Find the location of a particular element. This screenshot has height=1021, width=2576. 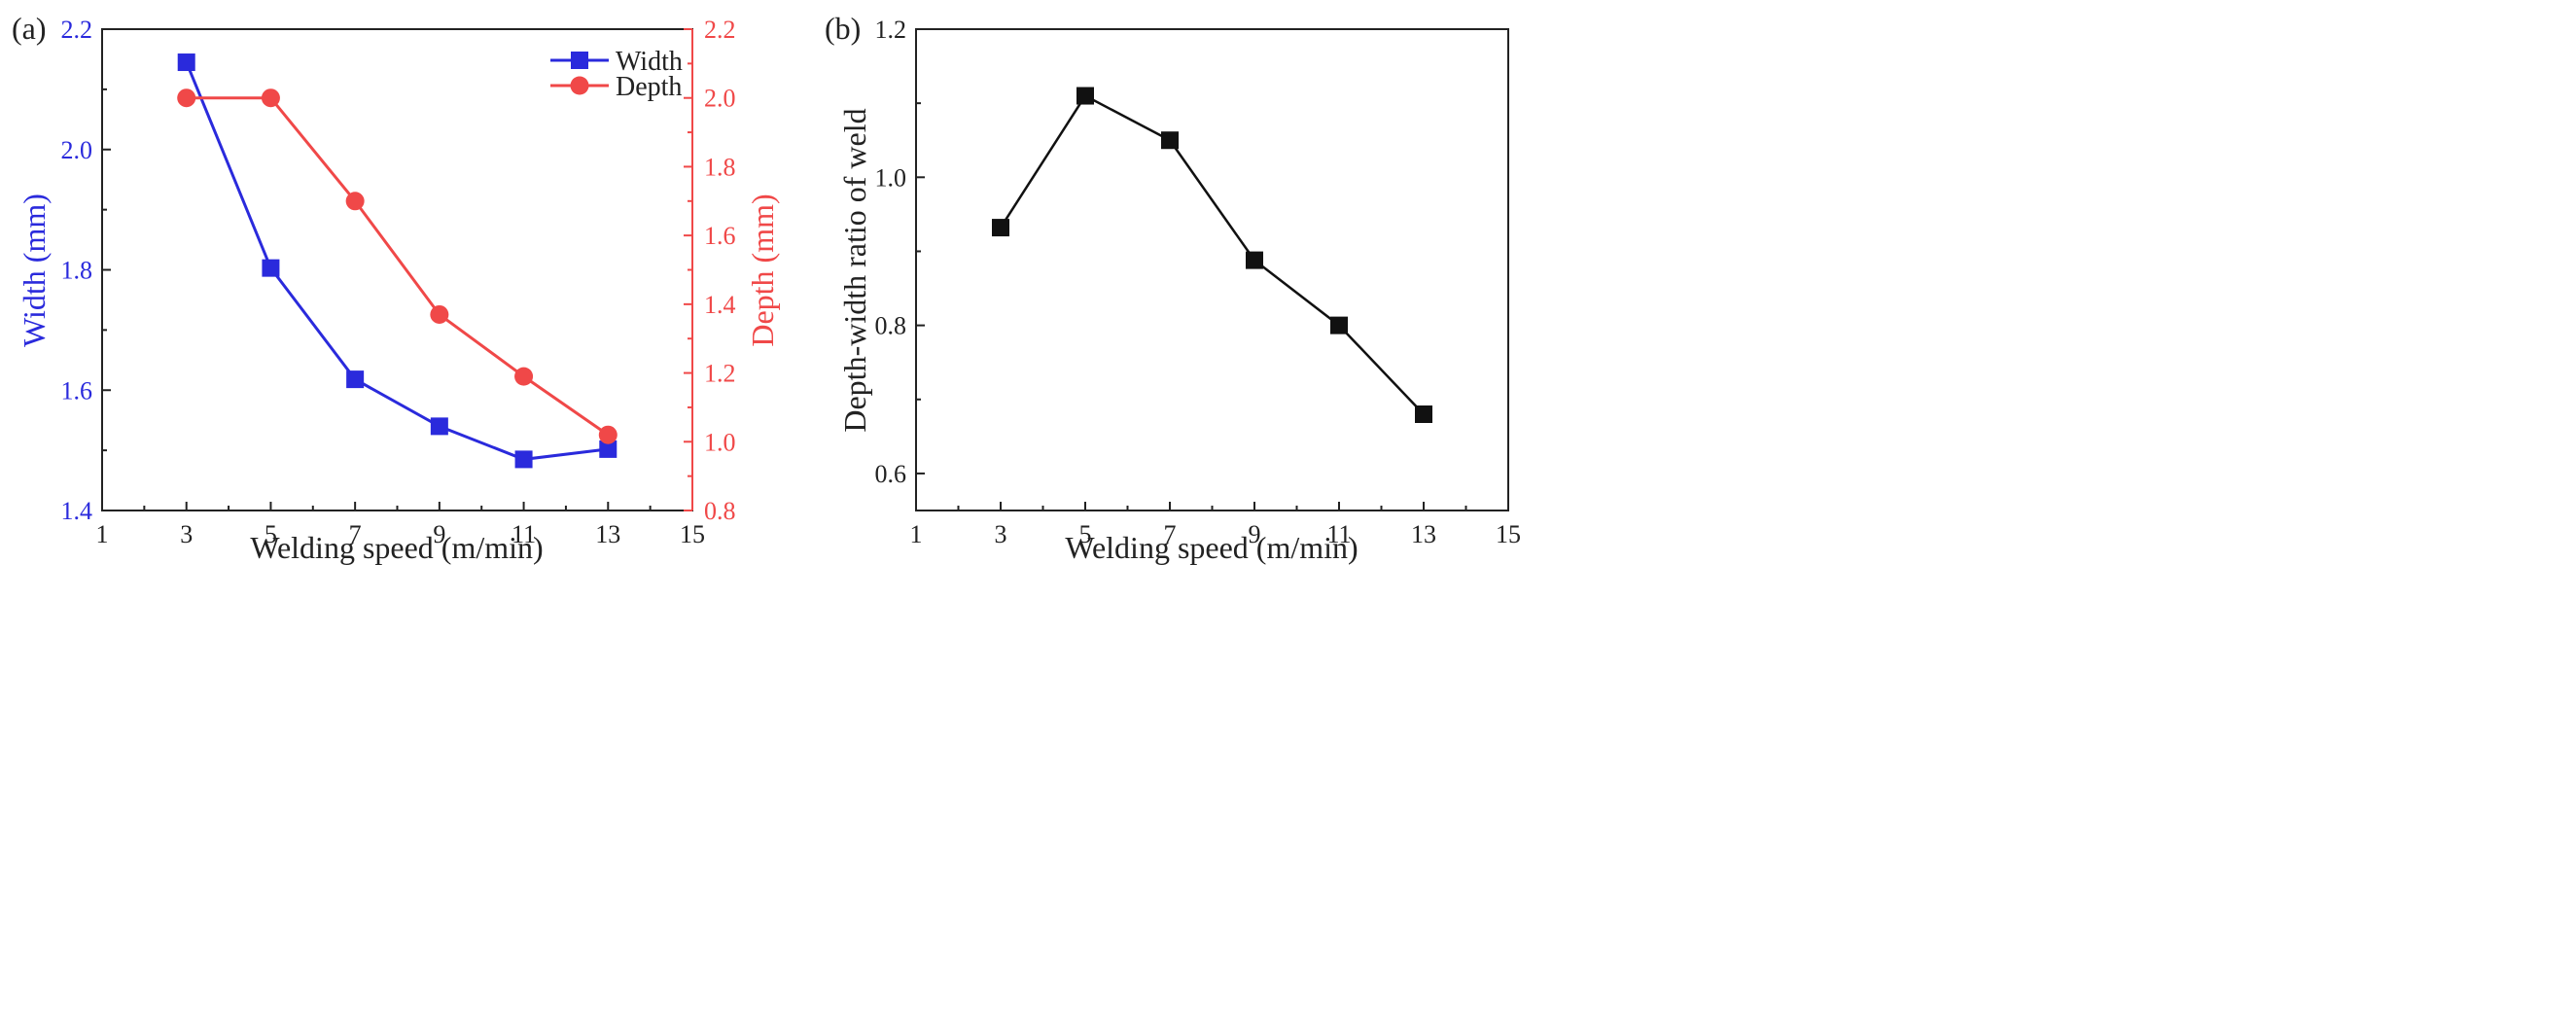

panel-a-right-y-axis: 0.8 1.0 1.2 1.4 1.6 1.8 2.0 2.2 is located at coordinates (710, 270).